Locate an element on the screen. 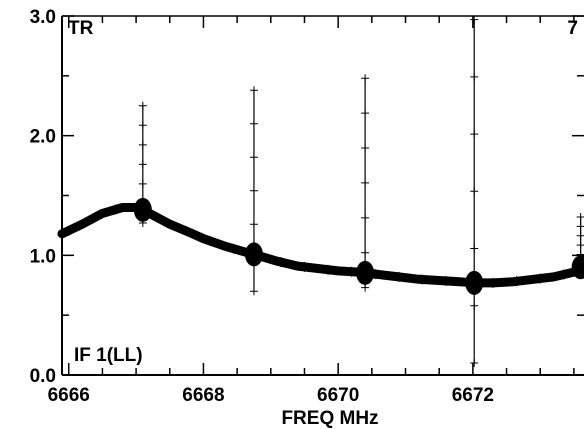 This screenshot has height=429, width=584. y-tick-label: 1.0 is located at coordinates (43, 256).